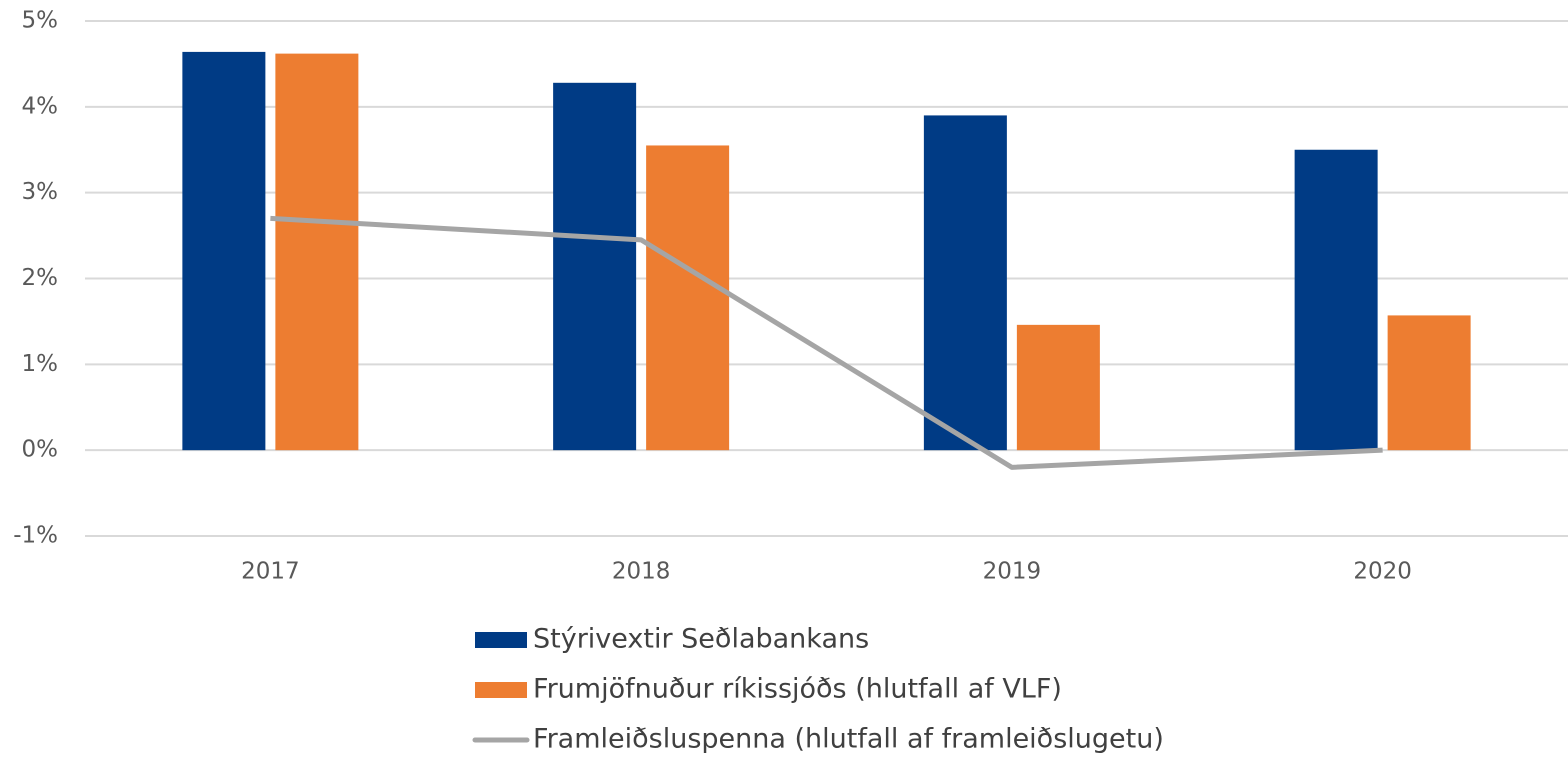 The image size is (1568, 757). I want to click on y-tick-label: 0%, so click(40, 450).